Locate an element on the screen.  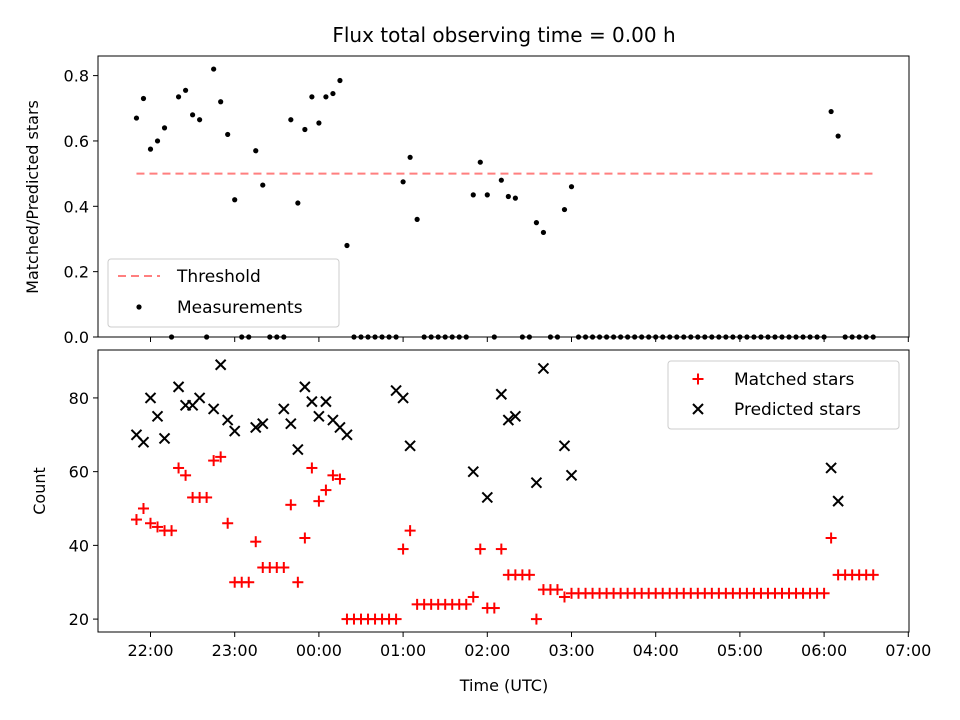
x-tick-label: 07:00 is located at coordinates (908, 650).